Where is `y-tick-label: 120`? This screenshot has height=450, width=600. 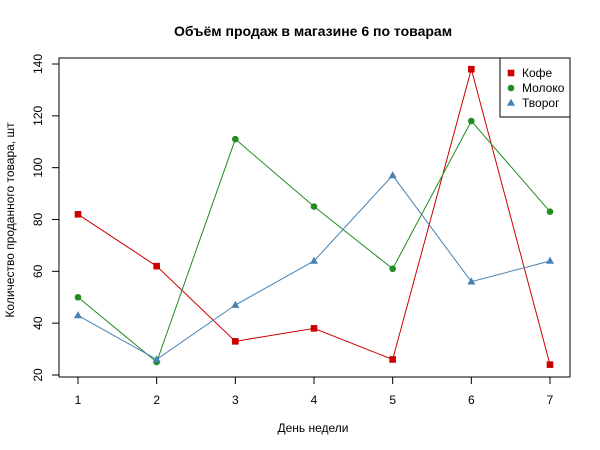
y-tick-label: 120 is located at coordinates (38, 116).